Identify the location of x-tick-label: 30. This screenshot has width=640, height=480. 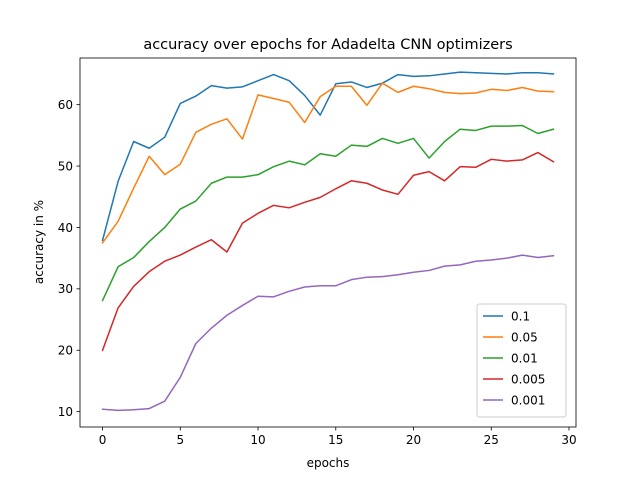
(568, 440).